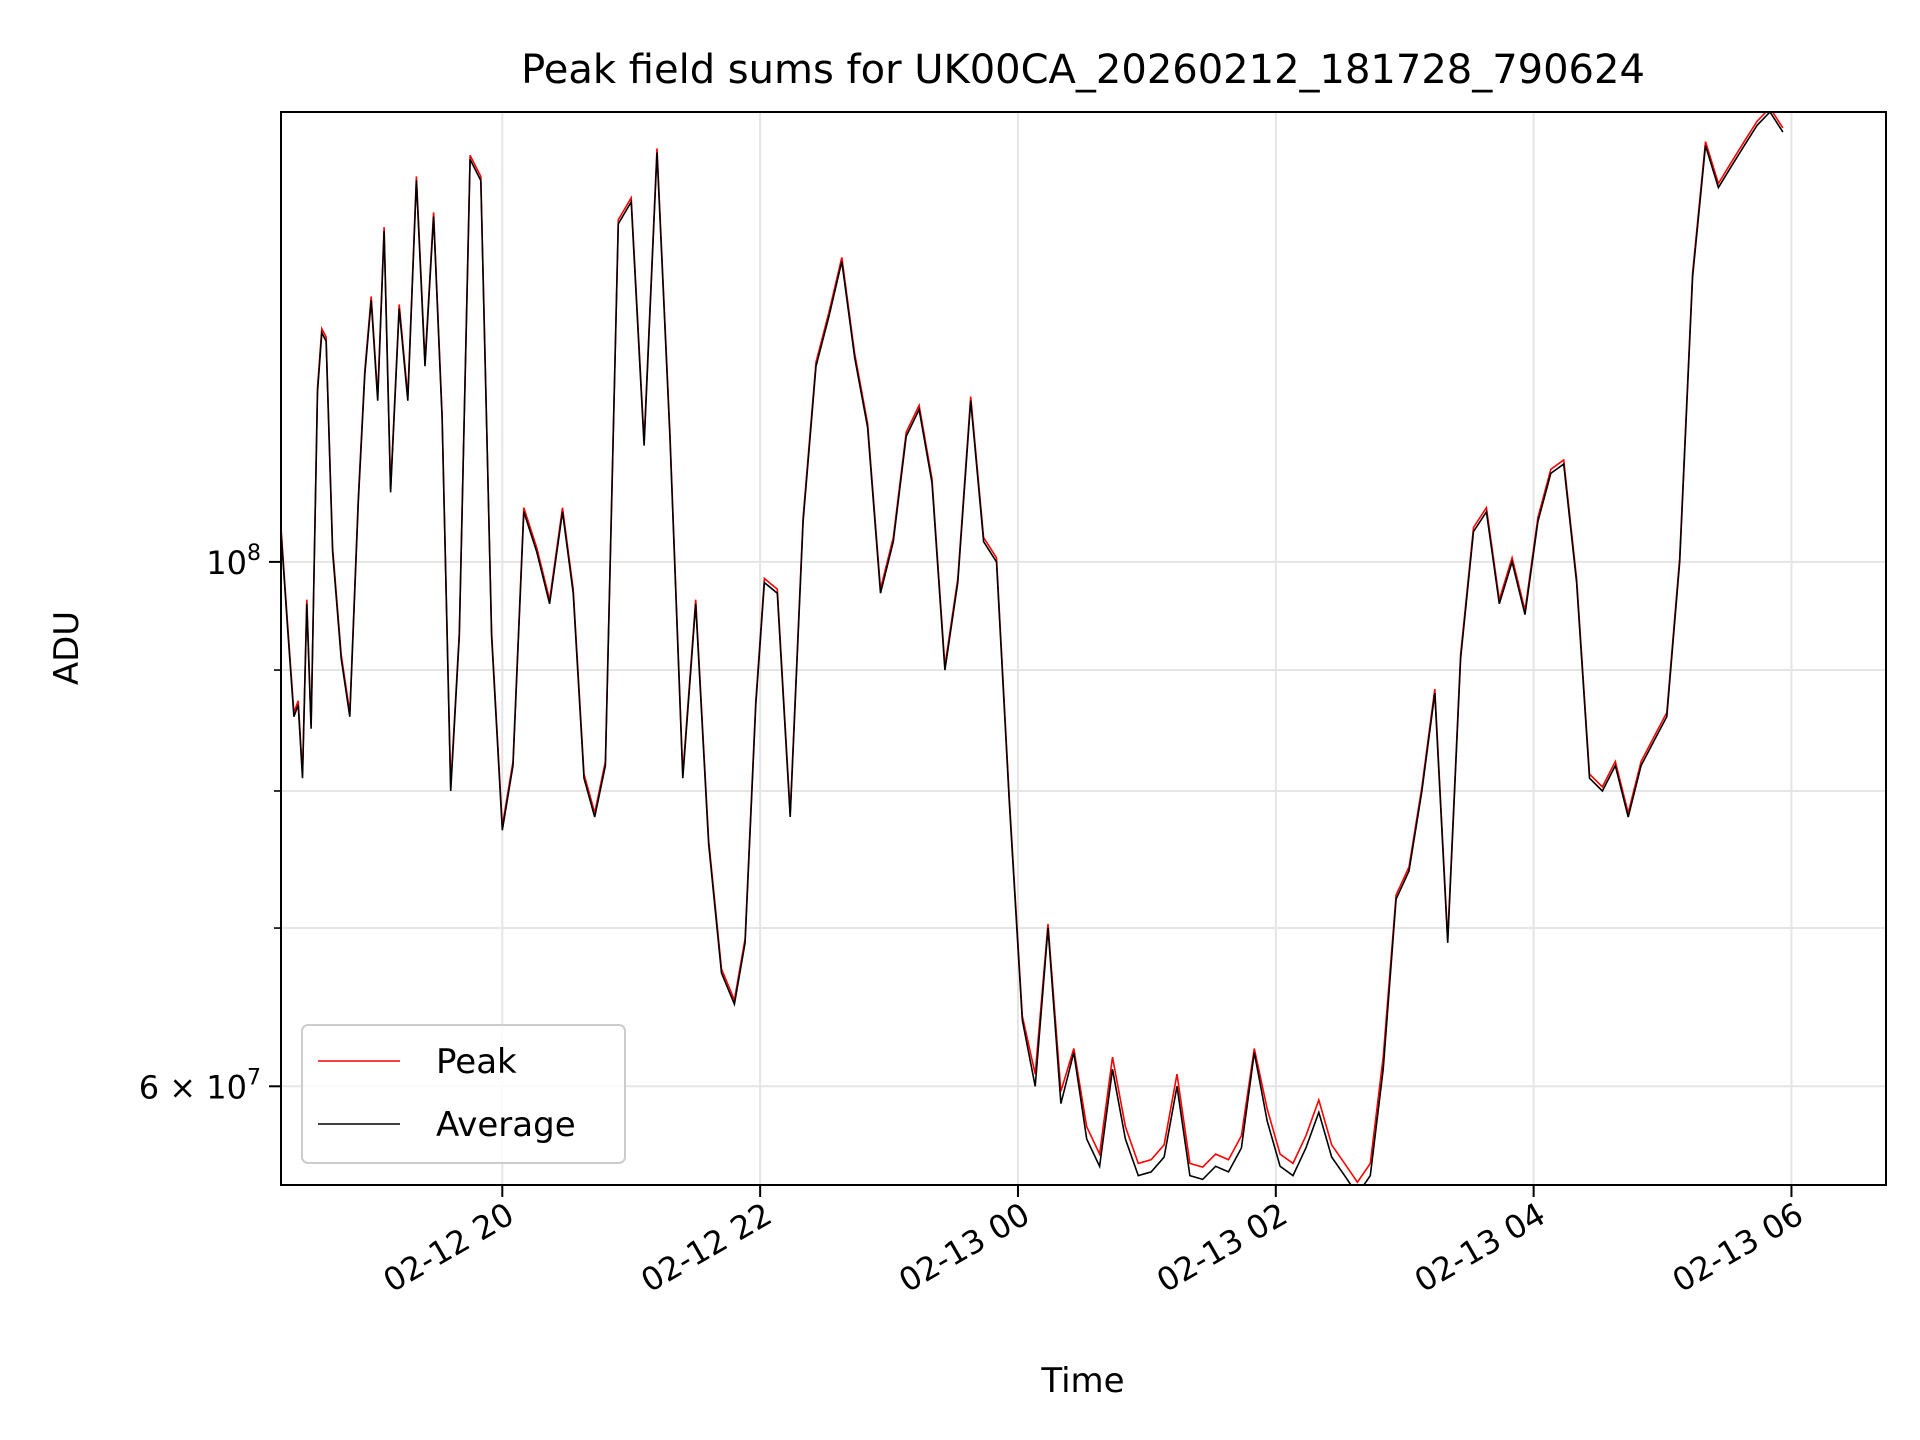 The height and width of the screenshot is (1440, 1920). I want to click on y-axis-ticks: 108 6 × 107, so click(210, 823).